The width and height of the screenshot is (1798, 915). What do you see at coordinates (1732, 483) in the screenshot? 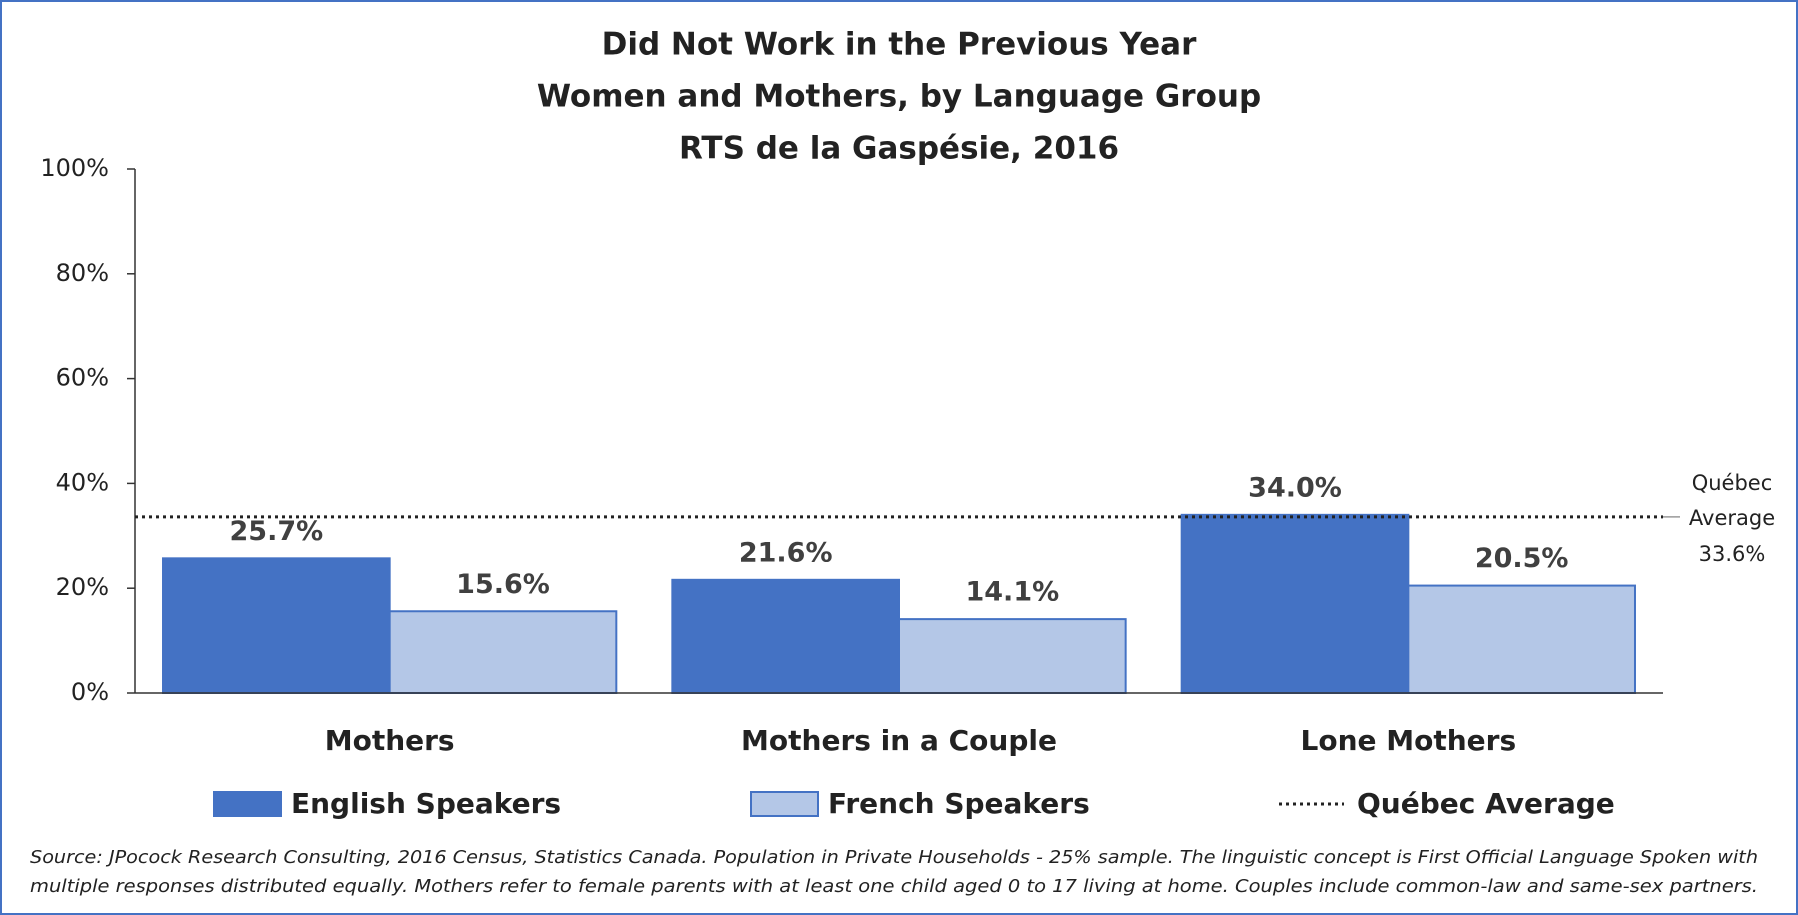
I see `annotation: Québec` at bounding box center [1732, 483].